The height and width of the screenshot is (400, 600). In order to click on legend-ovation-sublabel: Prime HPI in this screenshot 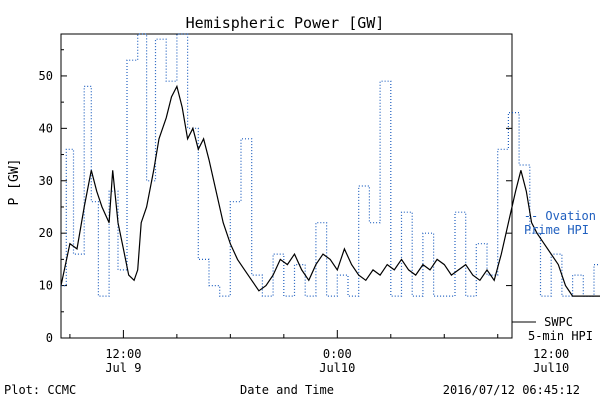, I will do `click(556, 230)`.